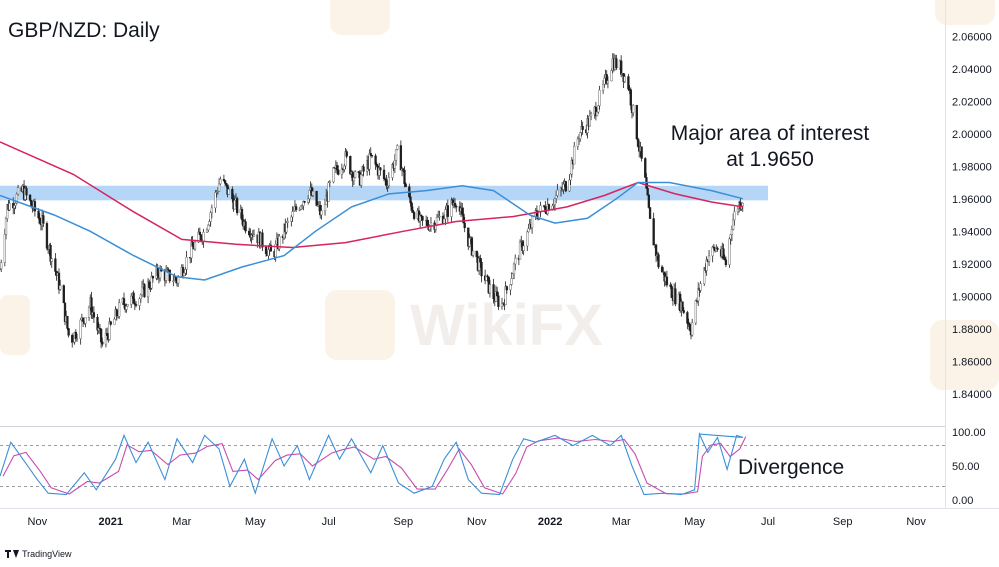  I want to click on price-tick-label: 2.06000, so click(972, 37).